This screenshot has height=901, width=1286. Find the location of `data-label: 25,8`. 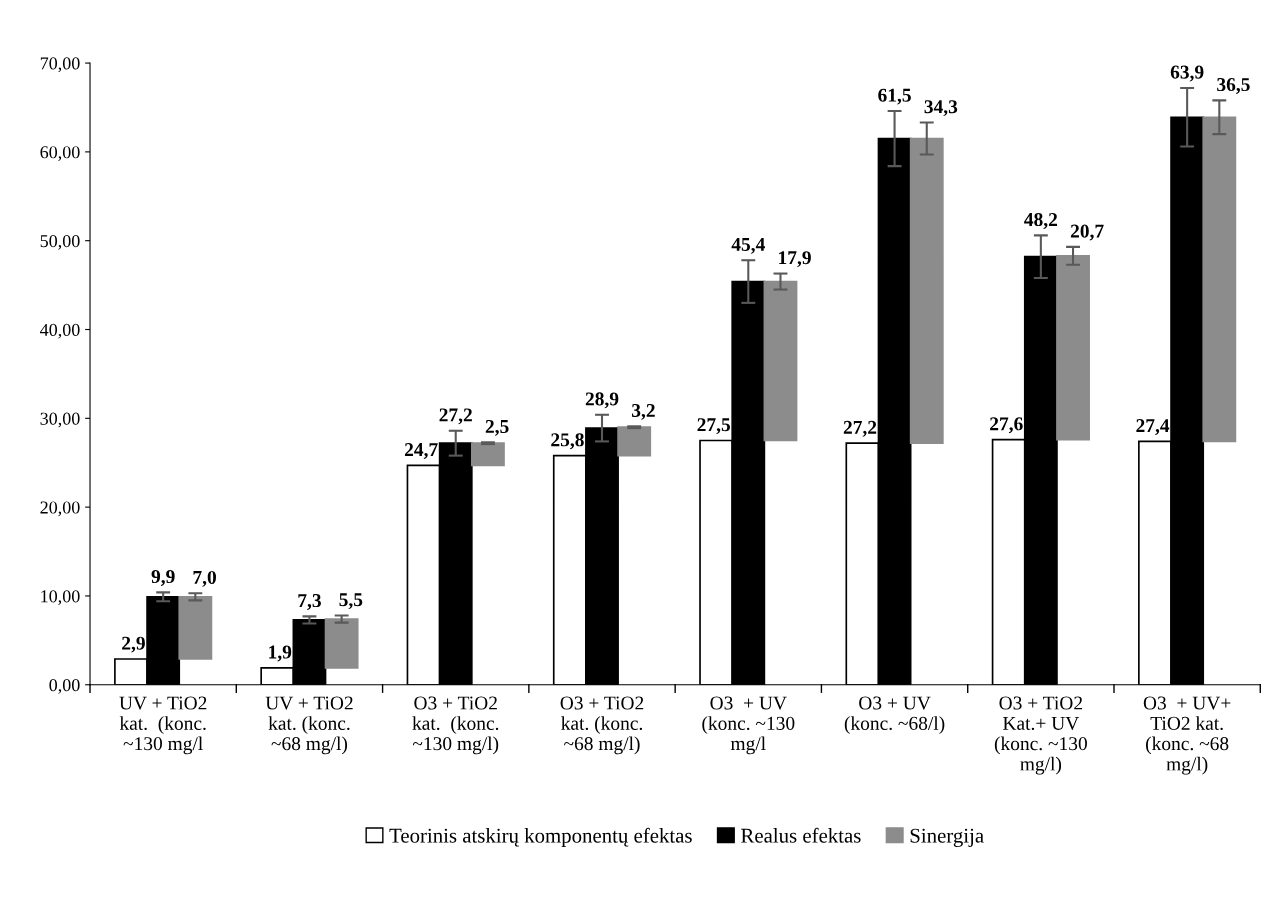

data-label: 25,8 is located at coordinates (567, 441).